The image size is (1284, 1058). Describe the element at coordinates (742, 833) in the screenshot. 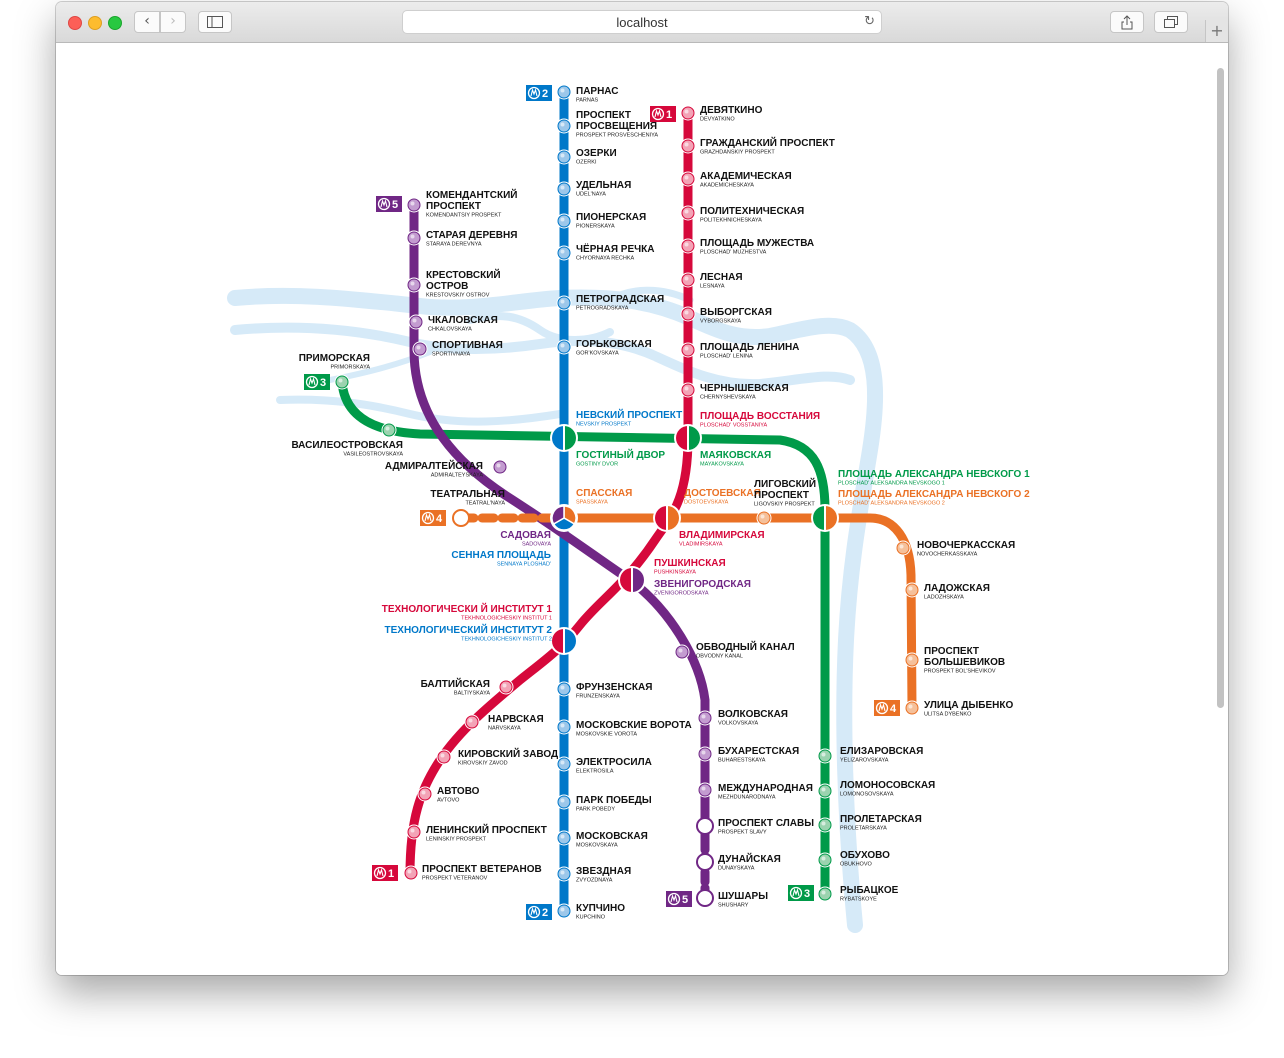

I see `station-name-lat: PROSPEKT SLAVY` at that location.